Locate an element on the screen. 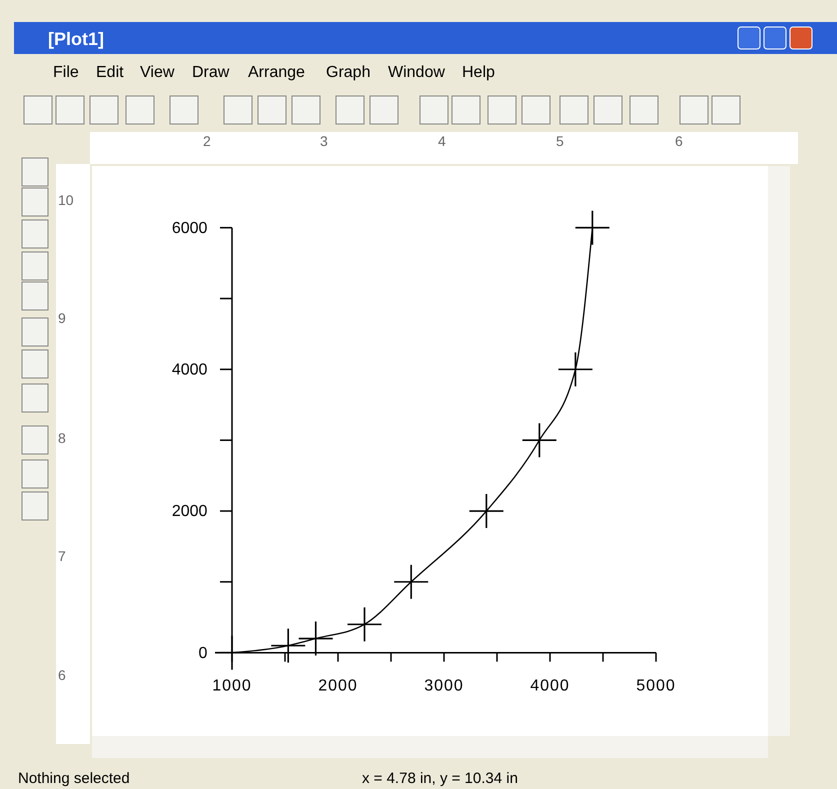 This screenshot has width=837, height=789. text: Help is located at coordinates (479, 72).